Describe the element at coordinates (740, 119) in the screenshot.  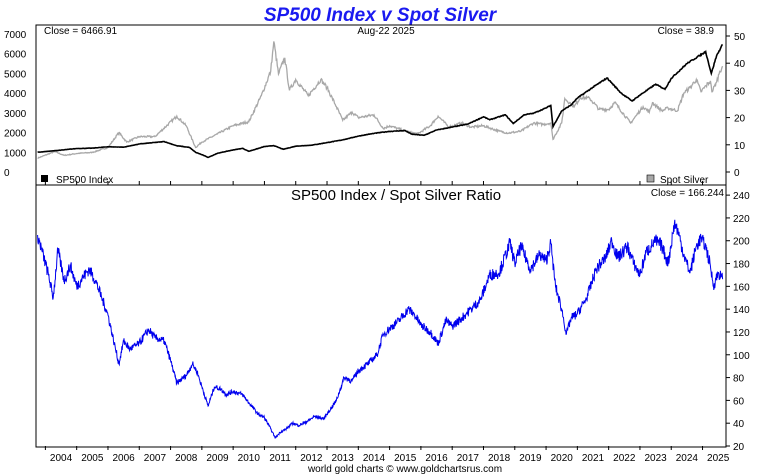
I see `y-right-tick-label: 20` at that location.